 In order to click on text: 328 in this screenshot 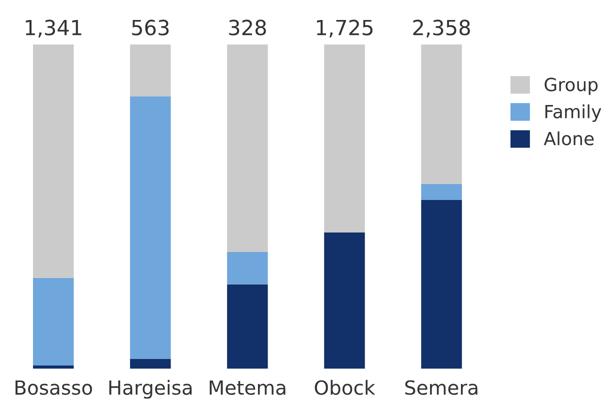, I will do `click(247, 28)`.